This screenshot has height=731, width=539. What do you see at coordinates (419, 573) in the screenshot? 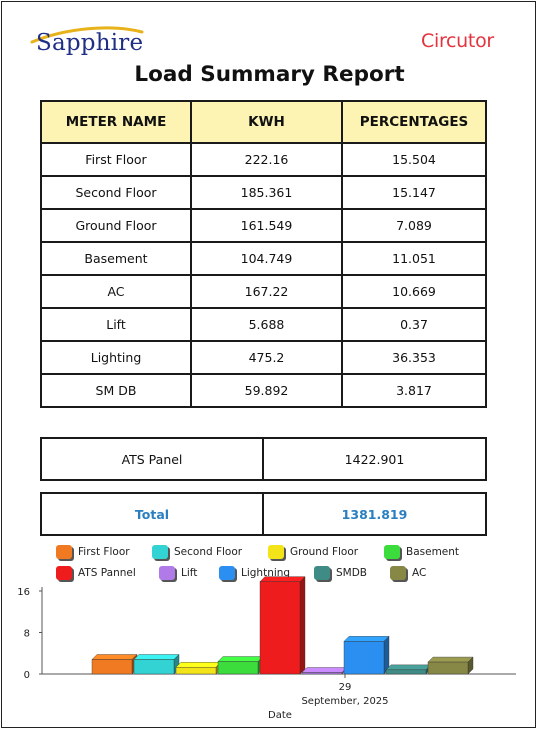
I see `legend-label: AC` at bounding box center [419, 573].